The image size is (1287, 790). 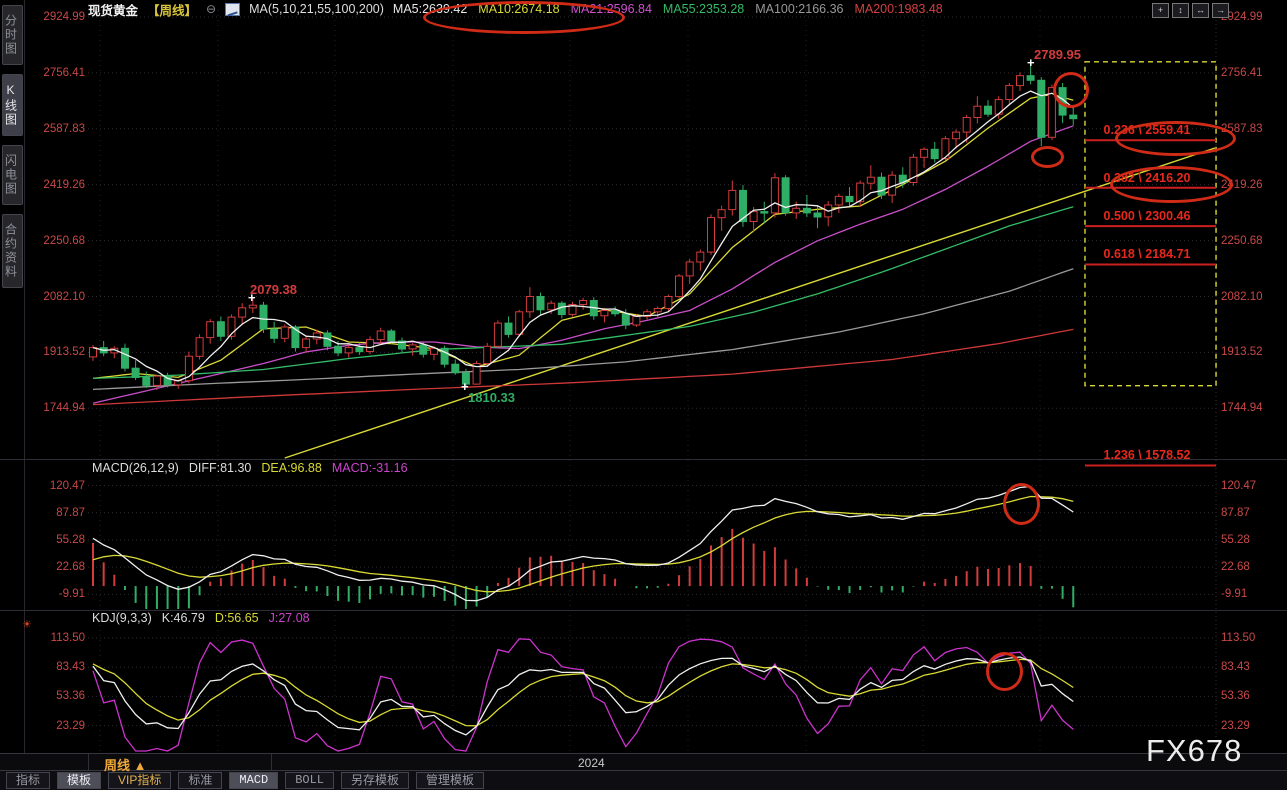 What do you see at coordinates (1147, 254) in the screenshot?
I see `fib-level-label: 0.618 \ 2184.71` at bounding box center [1147, 254].